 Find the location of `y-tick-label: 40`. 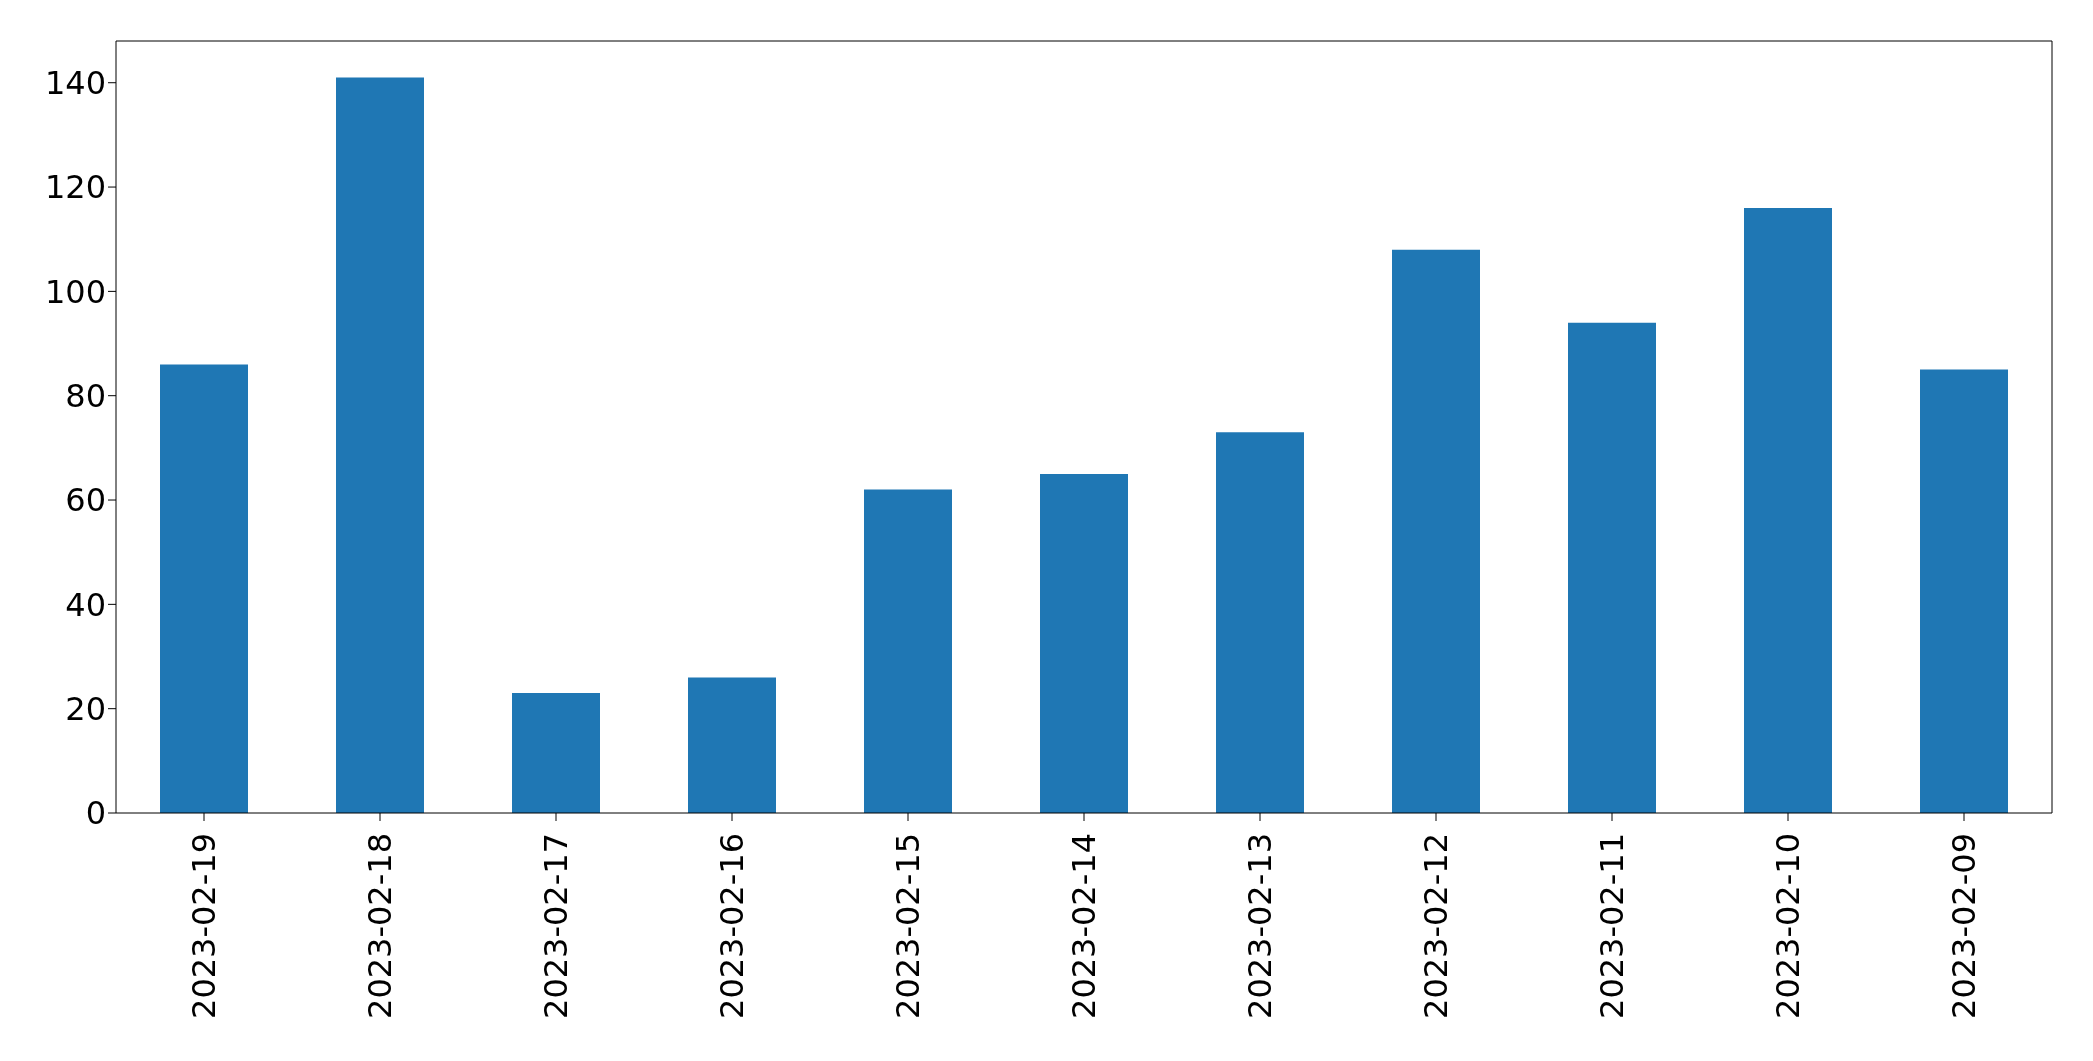

y-tick-label: 40 is located at coordinates (85, 604).